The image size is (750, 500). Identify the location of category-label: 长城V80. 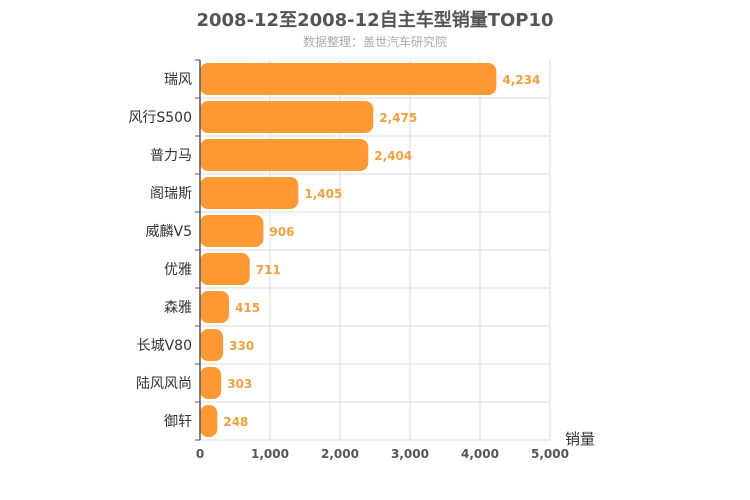
(164, 346).